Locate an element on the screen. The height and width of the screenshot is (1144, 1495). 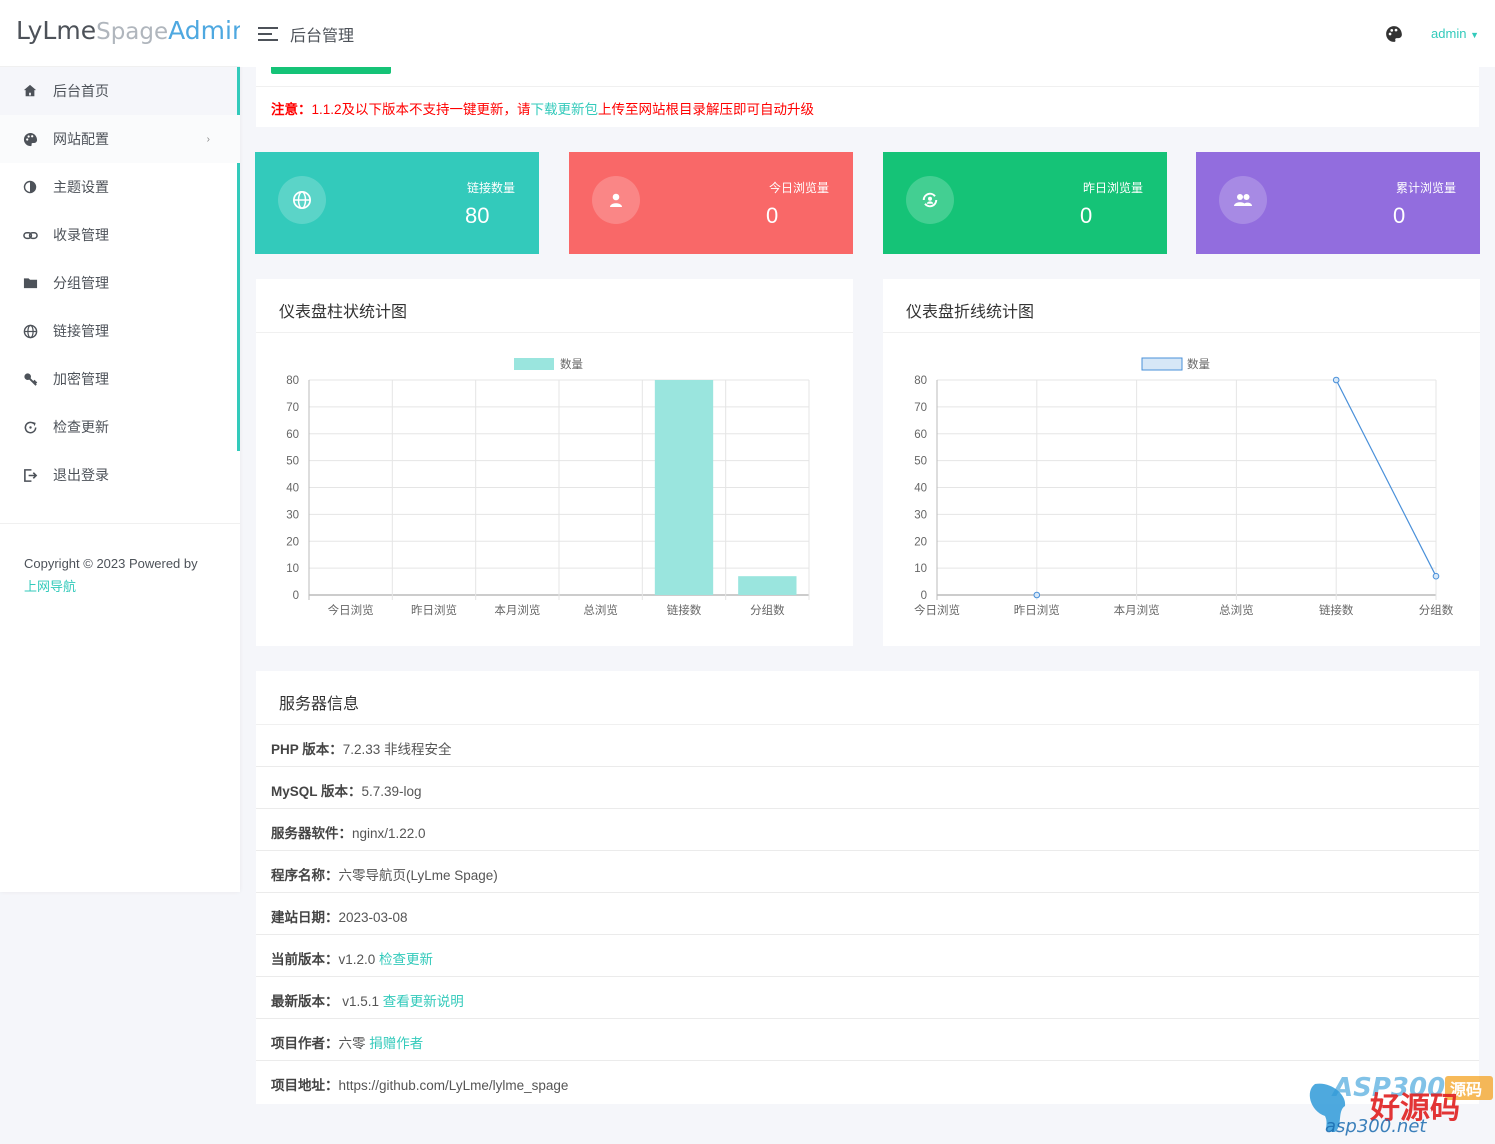
info-label: 建站日期： is located at coordinates (305, 917).